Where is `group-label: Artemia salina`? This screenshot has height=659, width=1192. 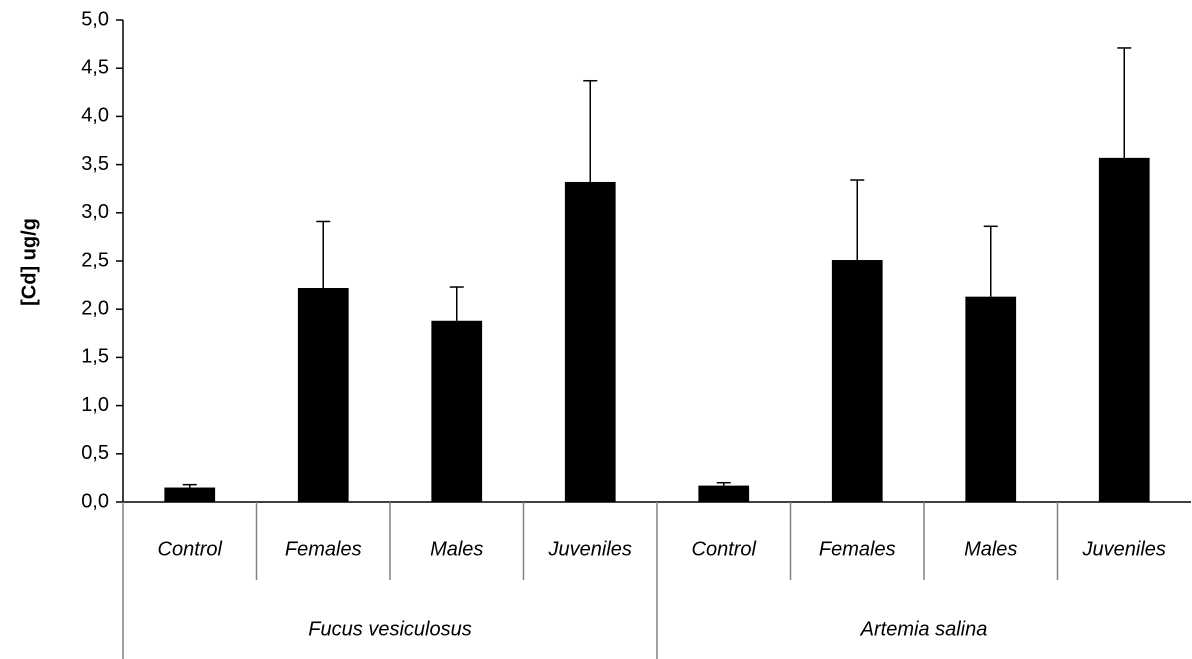 group-label: Artemia salina is located at coordinates (924, 629).